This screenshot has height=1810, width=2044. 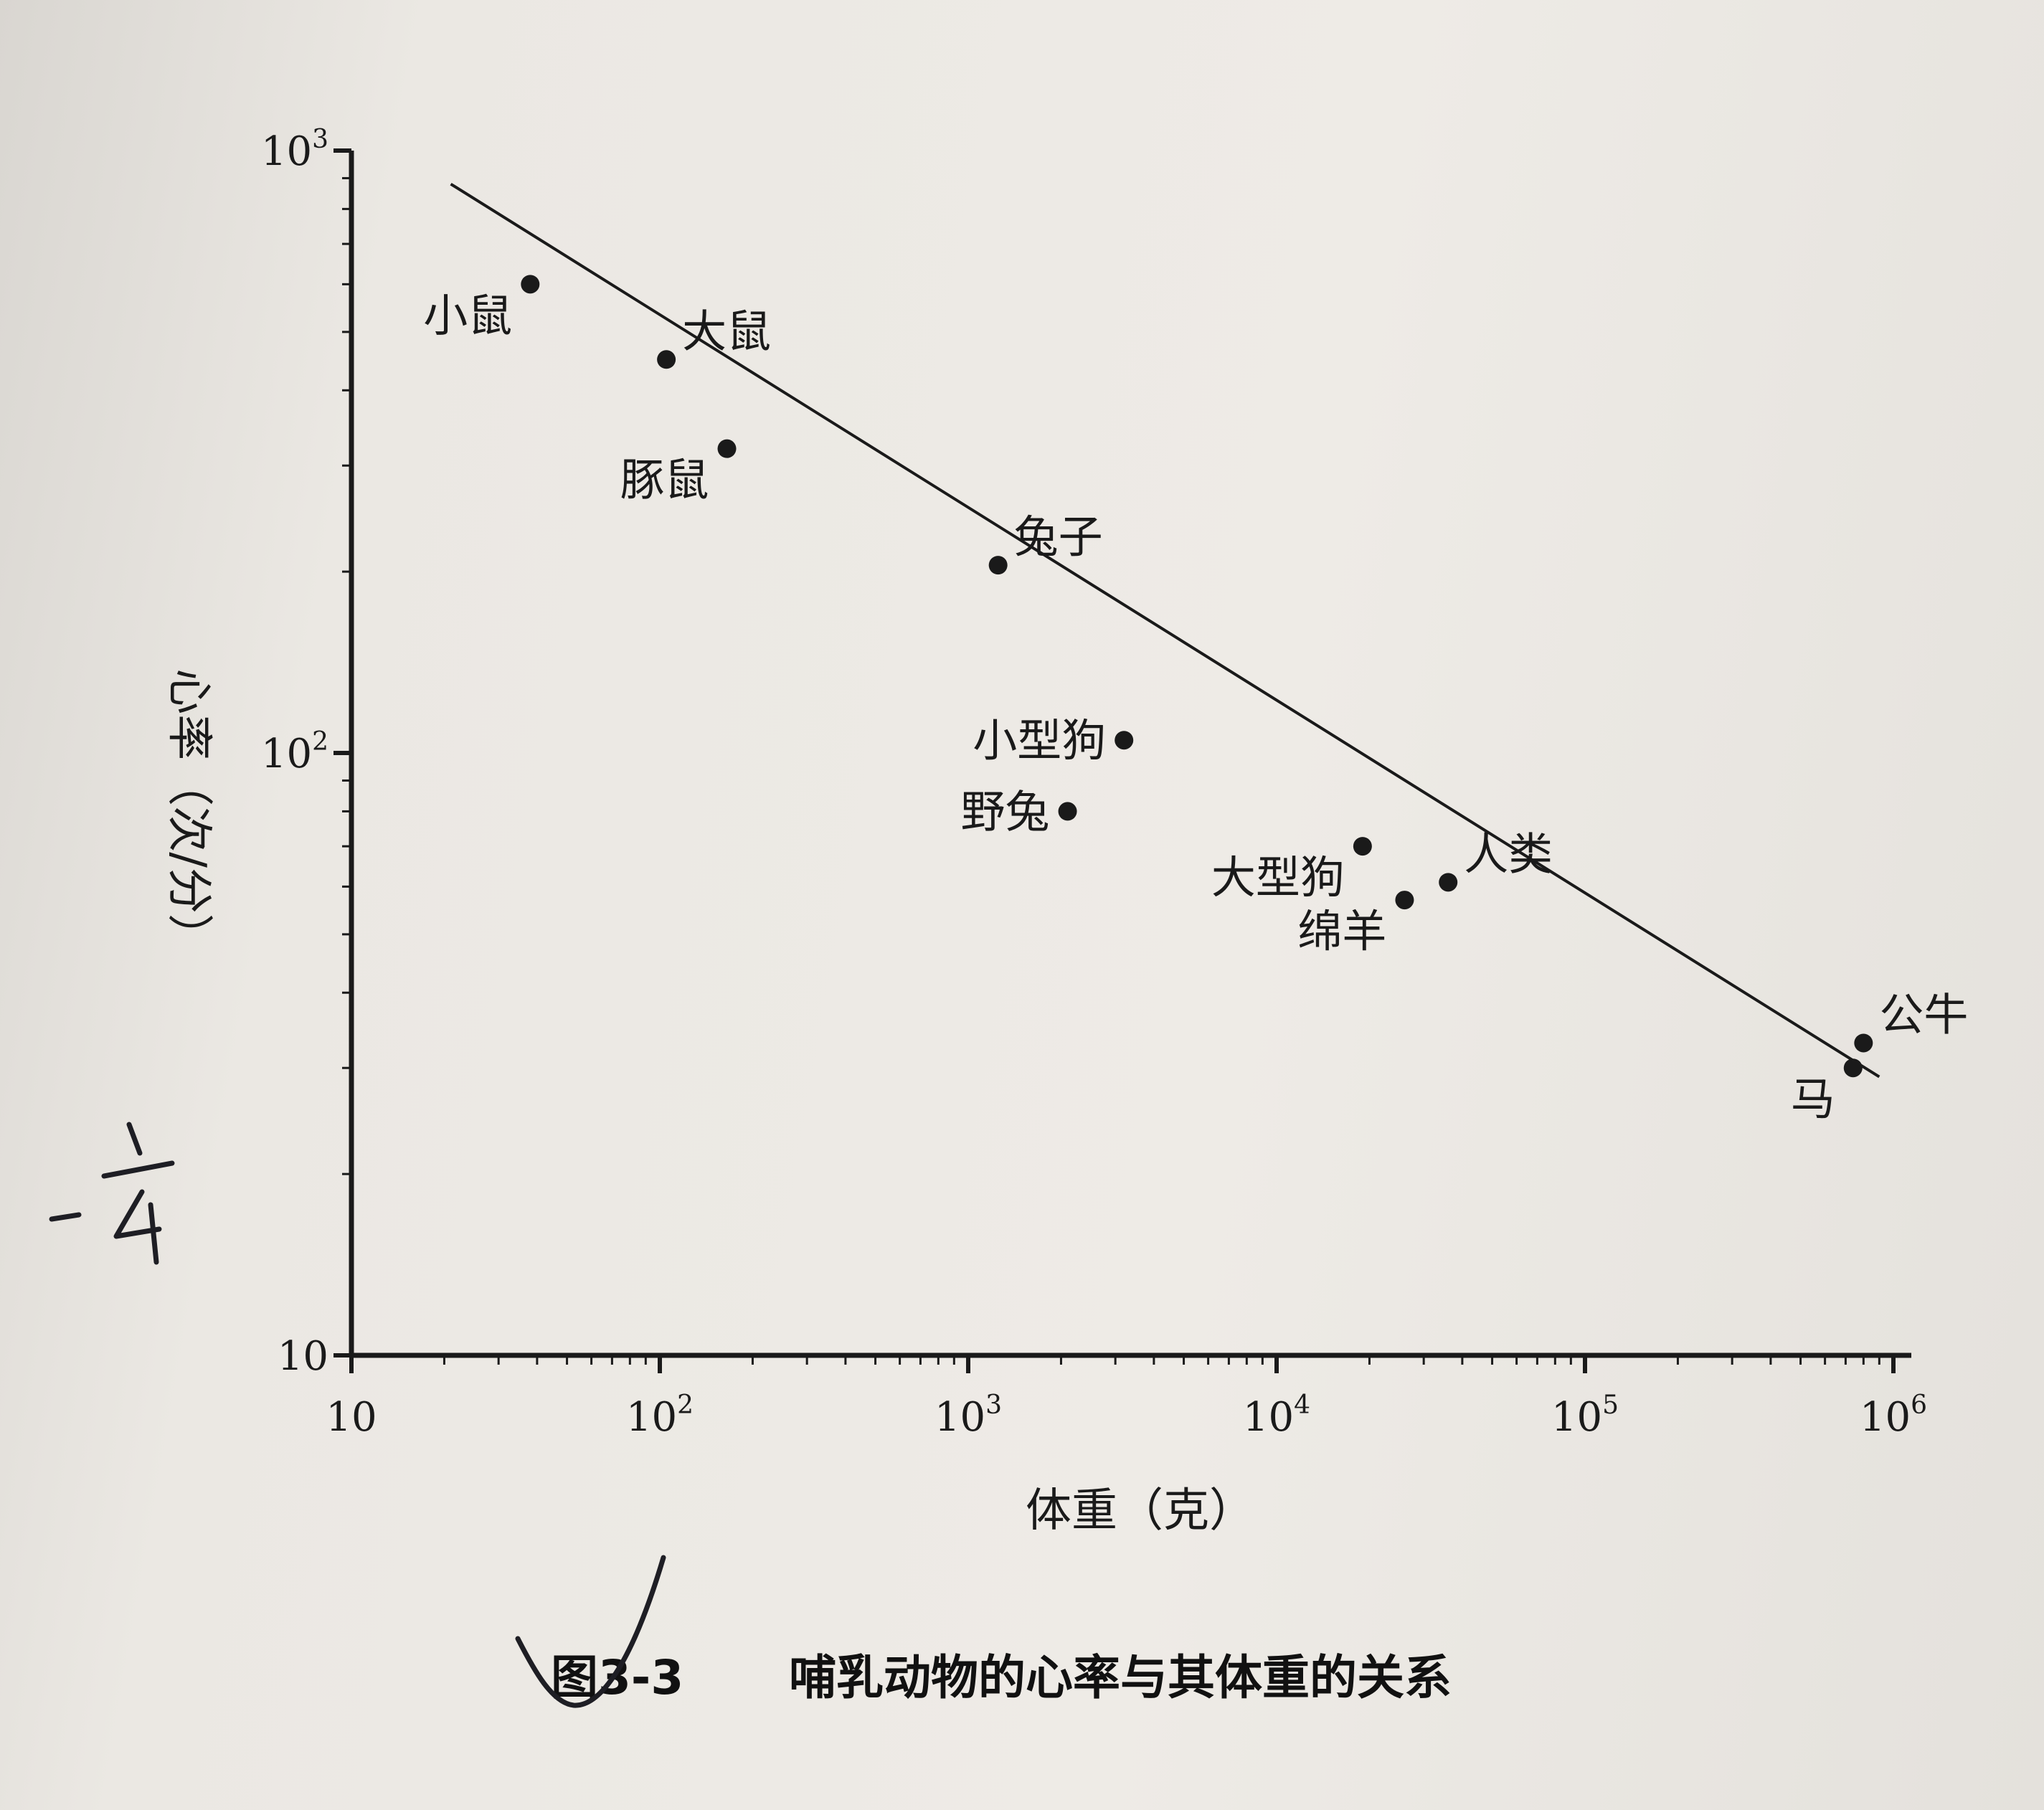 I want to click on x-tick-label: 10, so click(x=351, y=1418).